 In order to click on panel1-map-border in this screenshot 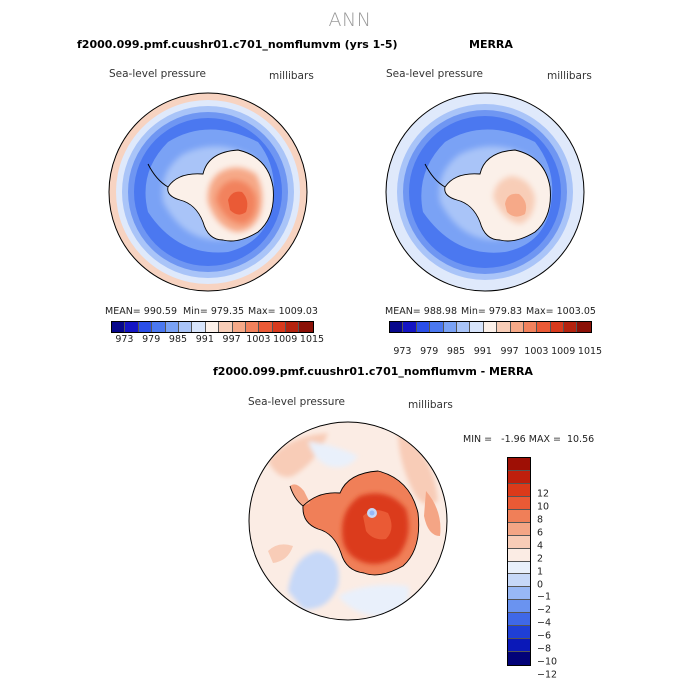, I will do `click(208, 192)`.